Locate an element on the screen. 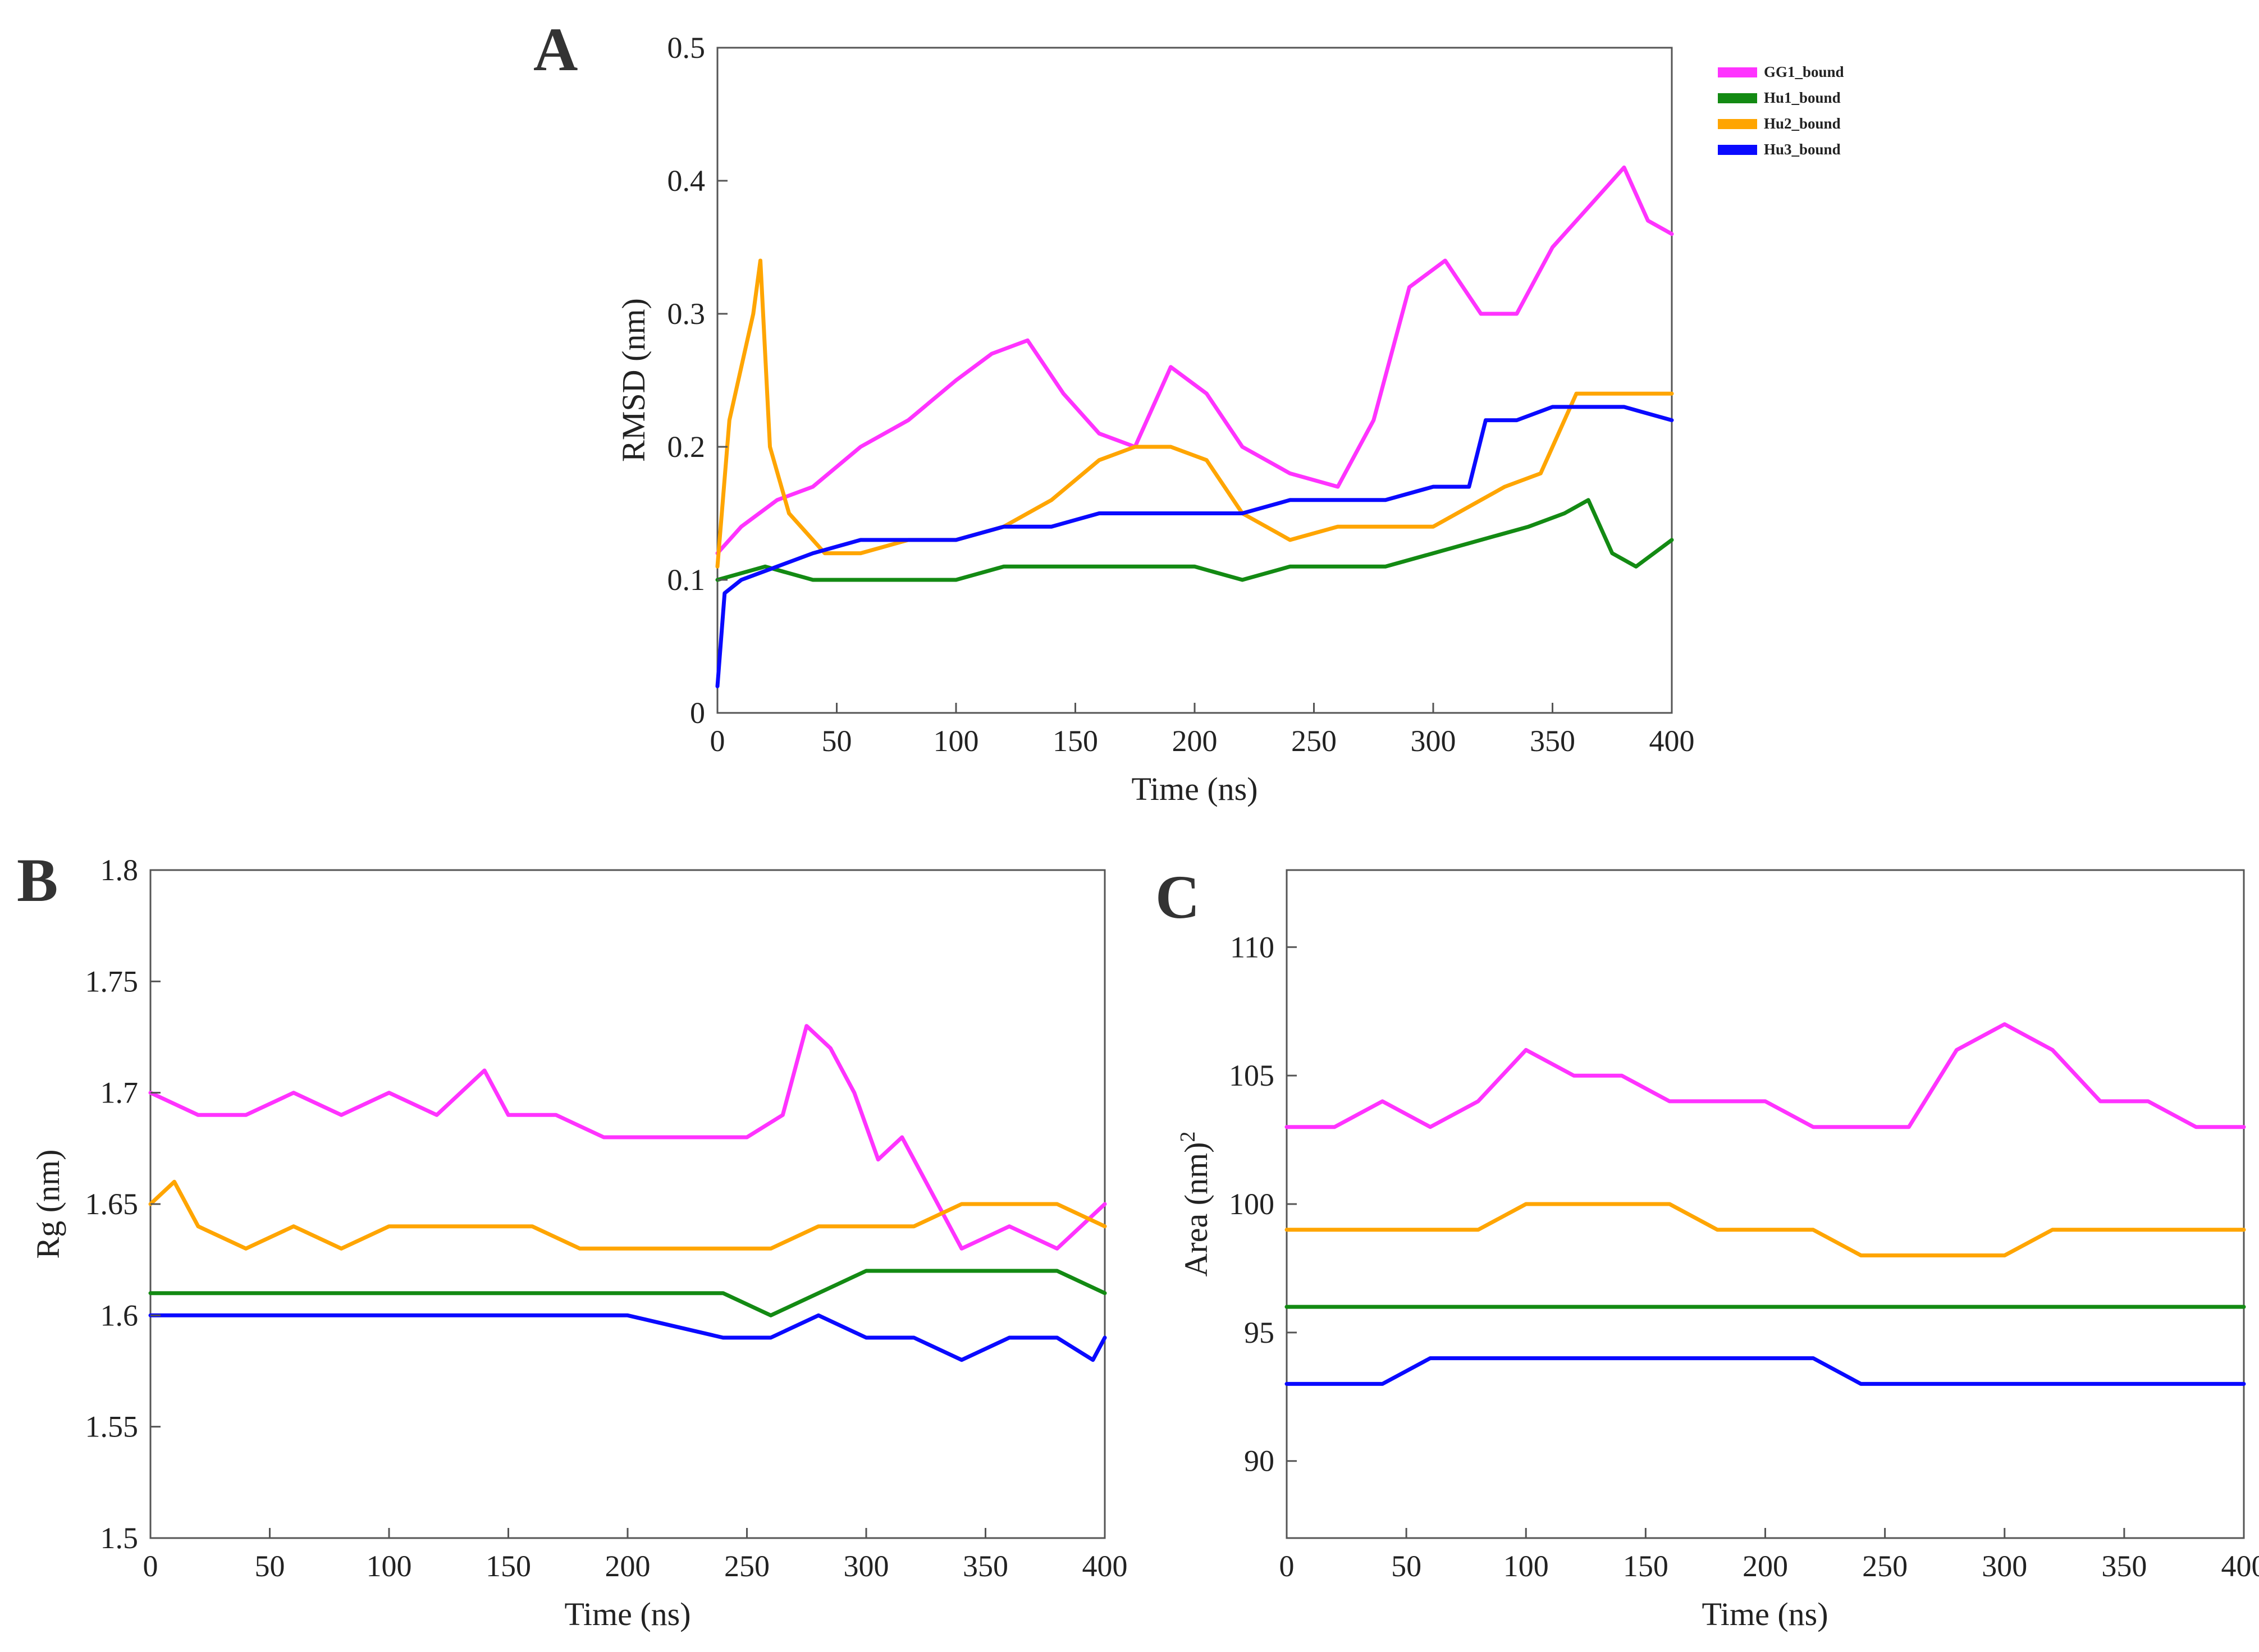 The width and height of the screenshot is (2259, 1652). series-line-hu3-bound-b is located at coordinates (627, 1337).